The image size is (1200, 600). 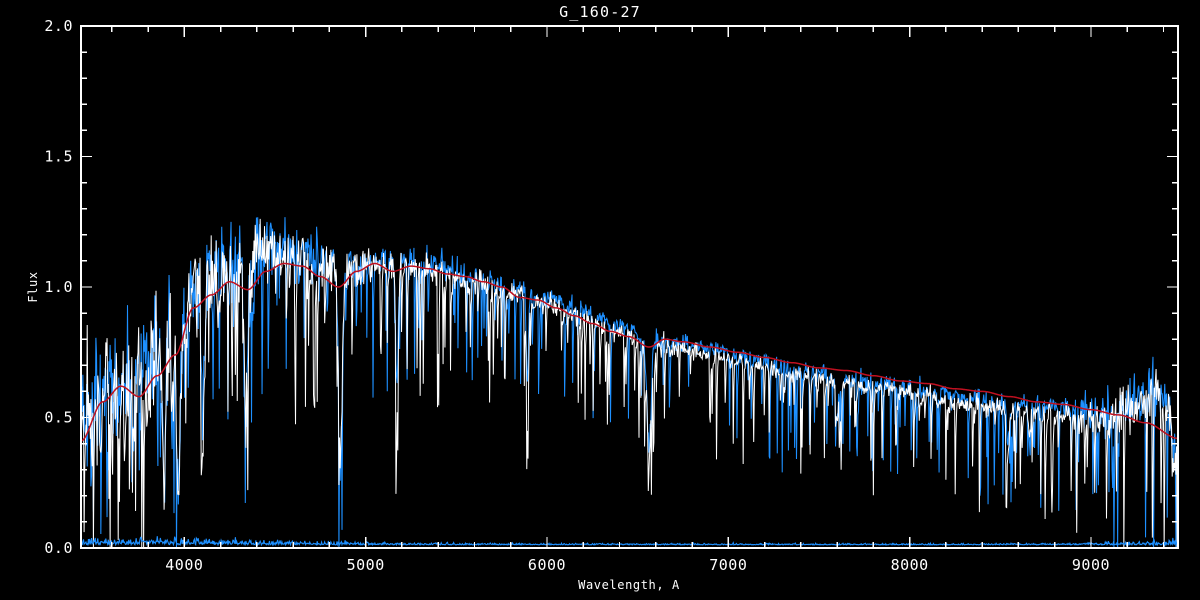 What do you see at coordinates (547, 565) in the screenshot?
I see `x-tick-label: 6000` at bounding box center [547, 565].